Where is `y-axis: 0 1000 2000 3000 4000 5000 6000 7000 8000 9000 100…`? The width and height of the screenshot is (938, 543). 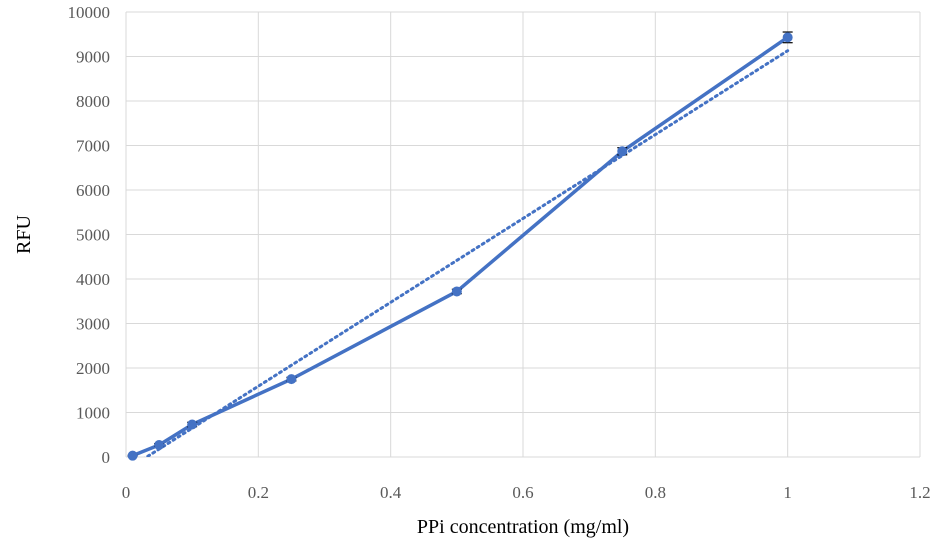 y-axis: 0 1000 2000 3000 4000 5000 6000 7000 8000 9000 100… is located at coordinates (89, 235).